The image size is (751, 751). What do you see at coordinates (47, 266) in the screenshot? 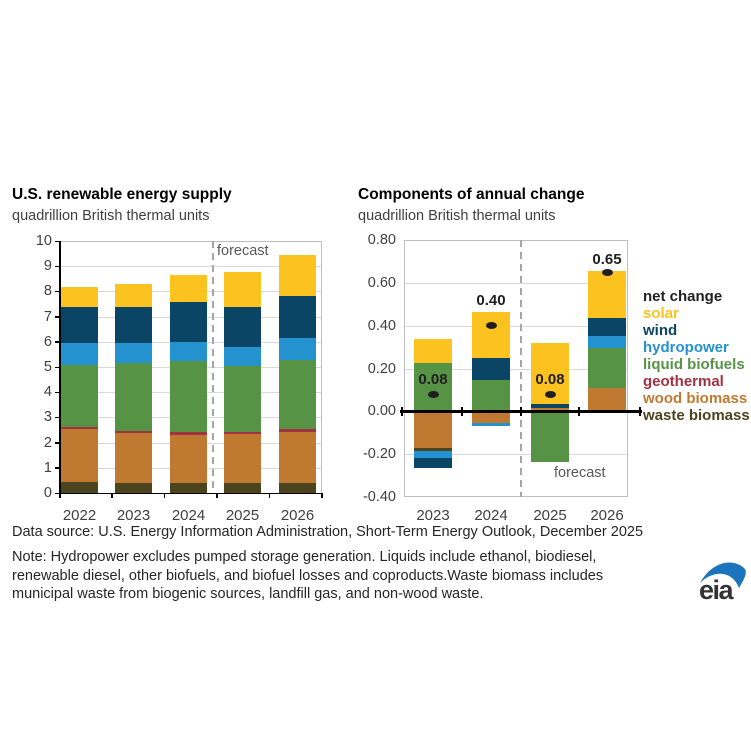
I see `y-tick-label: 9` at bounding box center [47, 266].